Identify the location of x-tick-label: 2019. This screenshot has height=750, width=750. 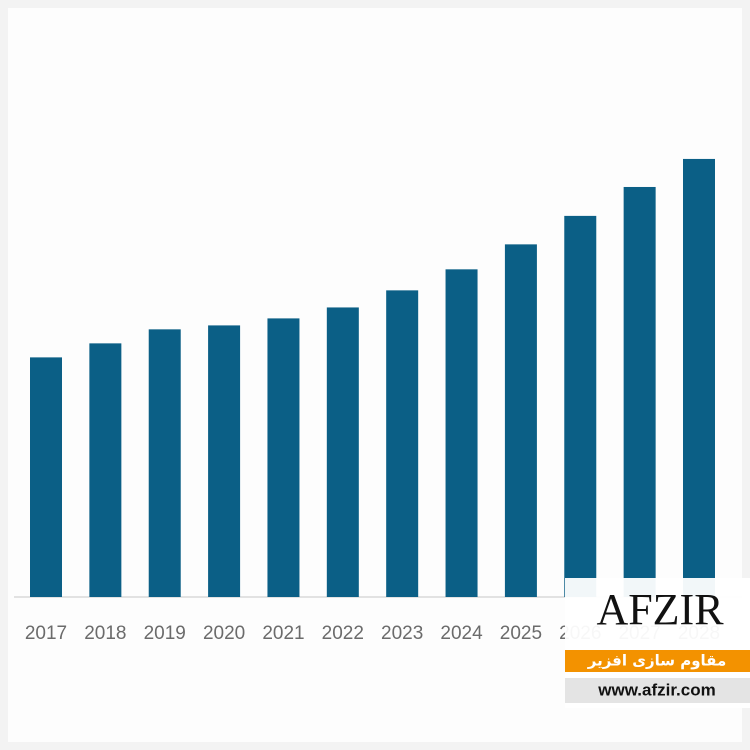
(165, 633).